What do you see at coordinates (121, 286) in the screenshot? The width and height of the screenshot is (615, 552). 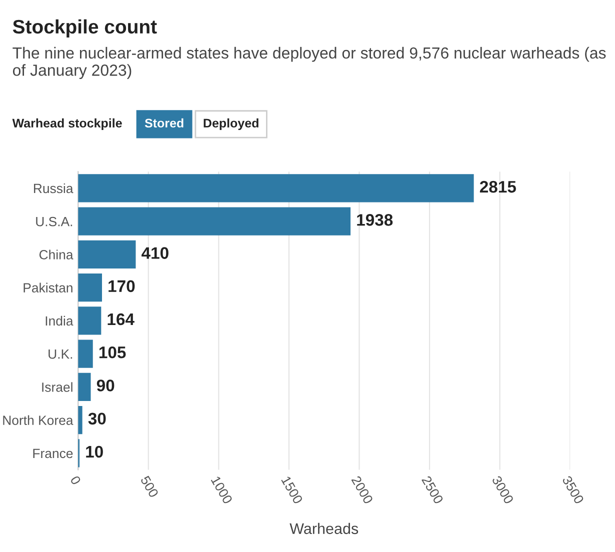 I see `data-label: 170` at bounding box center [121, 286].